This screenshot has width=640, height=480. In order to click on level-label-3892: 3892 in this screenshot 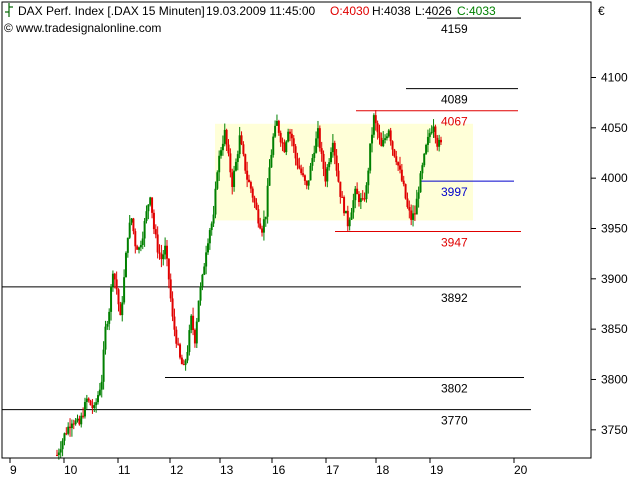, I will do `click(454, 298)`.